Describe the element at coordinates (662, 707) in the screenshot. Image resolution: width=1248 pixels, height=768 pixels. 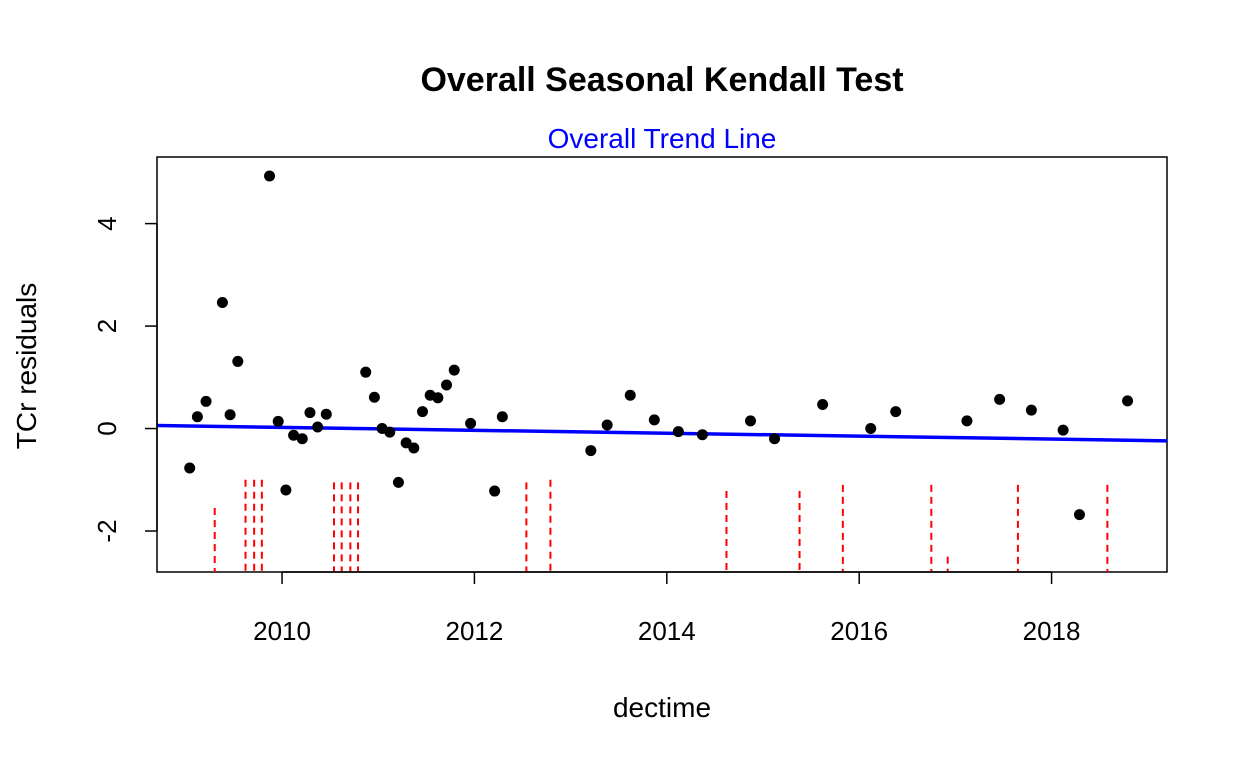
I see `x-axis-label: dectime` at that location.